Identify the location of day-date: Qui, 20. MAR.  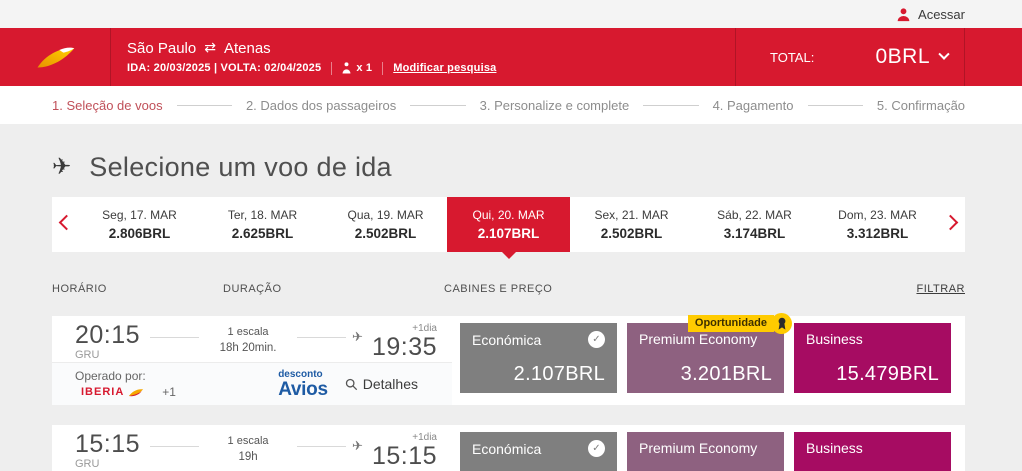
(508, 215).